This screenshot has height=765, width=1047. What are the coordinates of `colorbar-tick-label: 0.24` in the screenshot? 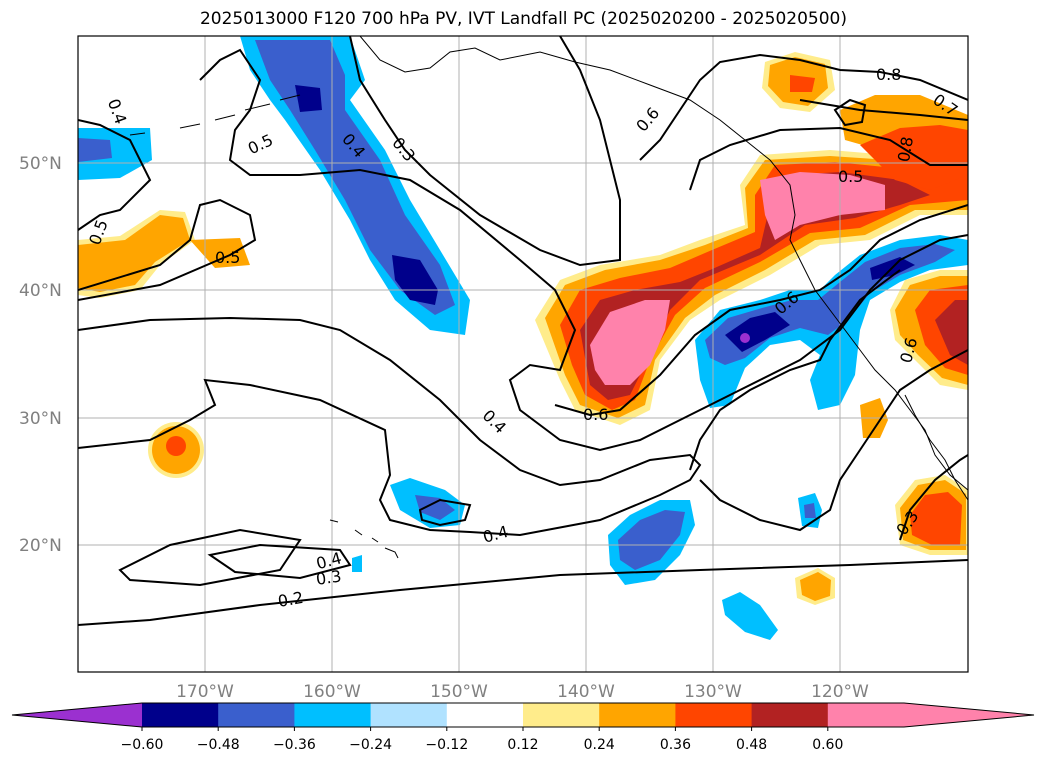 It's located at (599, 745).